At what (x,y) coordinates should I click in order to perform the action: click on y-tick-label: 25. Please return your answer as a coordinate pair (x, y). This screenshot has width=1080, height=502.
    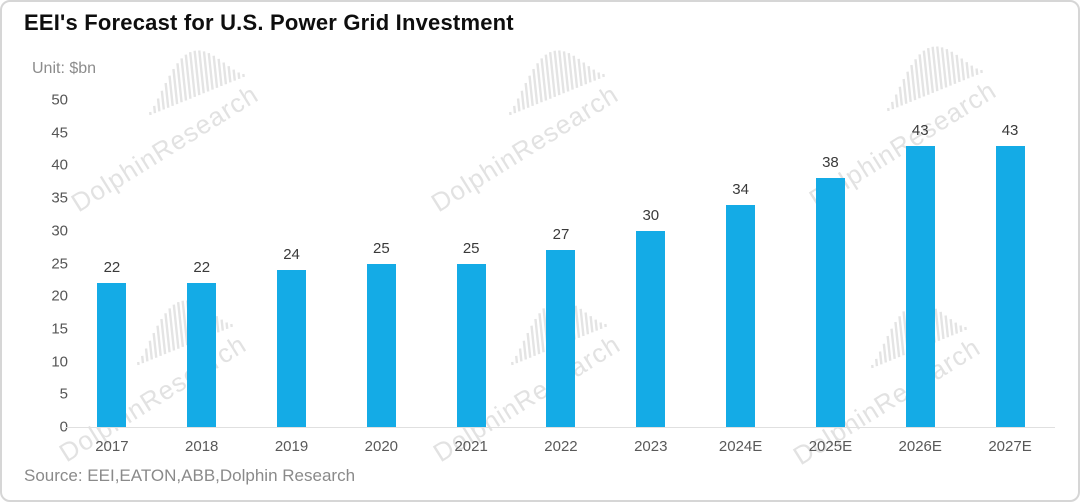
    Looking at the image, I should click on (59, 263).